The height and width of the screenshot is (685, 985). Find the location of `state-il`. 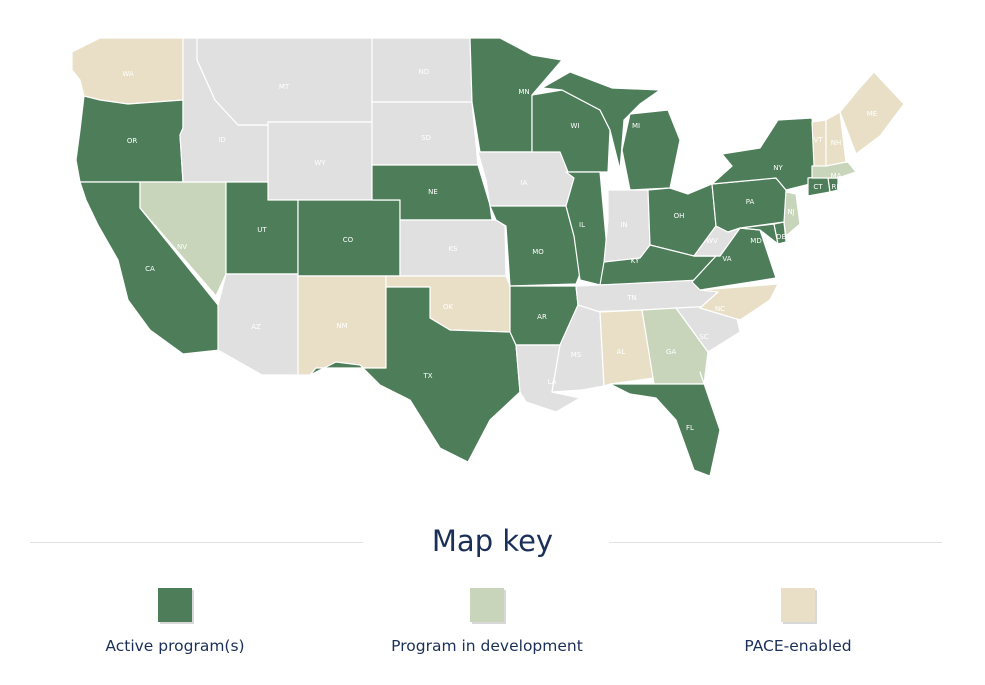

state-il is located at coordinates (587, 228).